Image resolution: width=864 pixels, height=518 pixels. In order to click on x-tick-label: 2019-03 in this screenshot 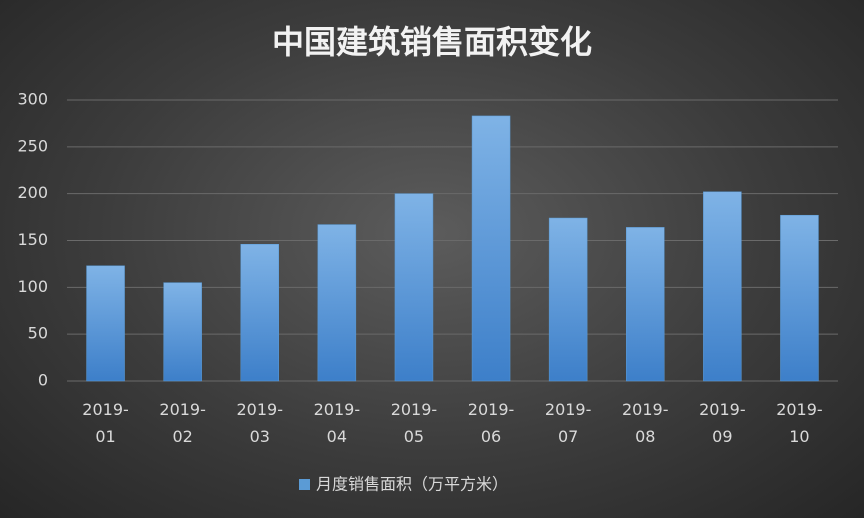, I will do `click(260, 423)`.